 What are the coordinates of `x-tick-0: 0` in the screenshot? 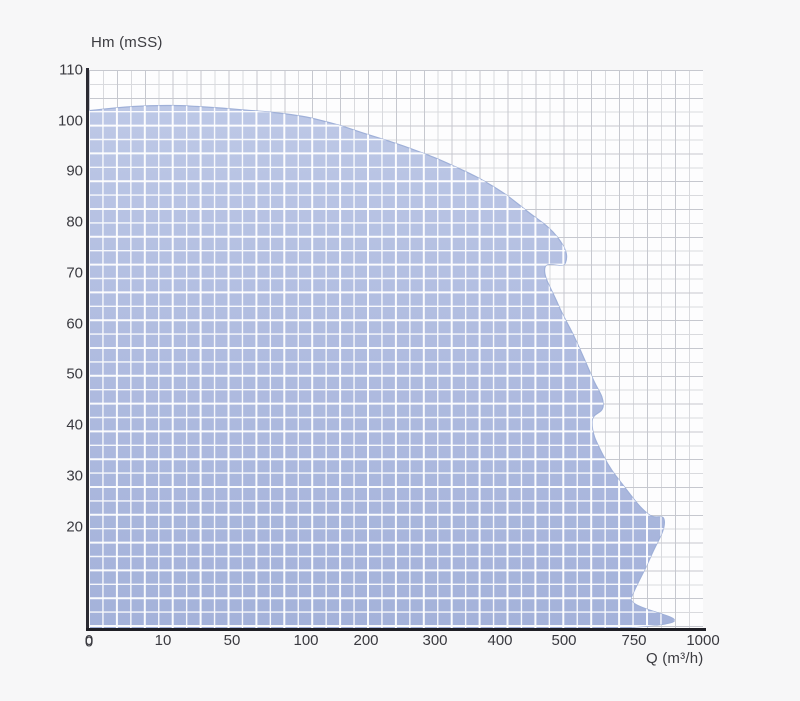 It's located at (89, 640).